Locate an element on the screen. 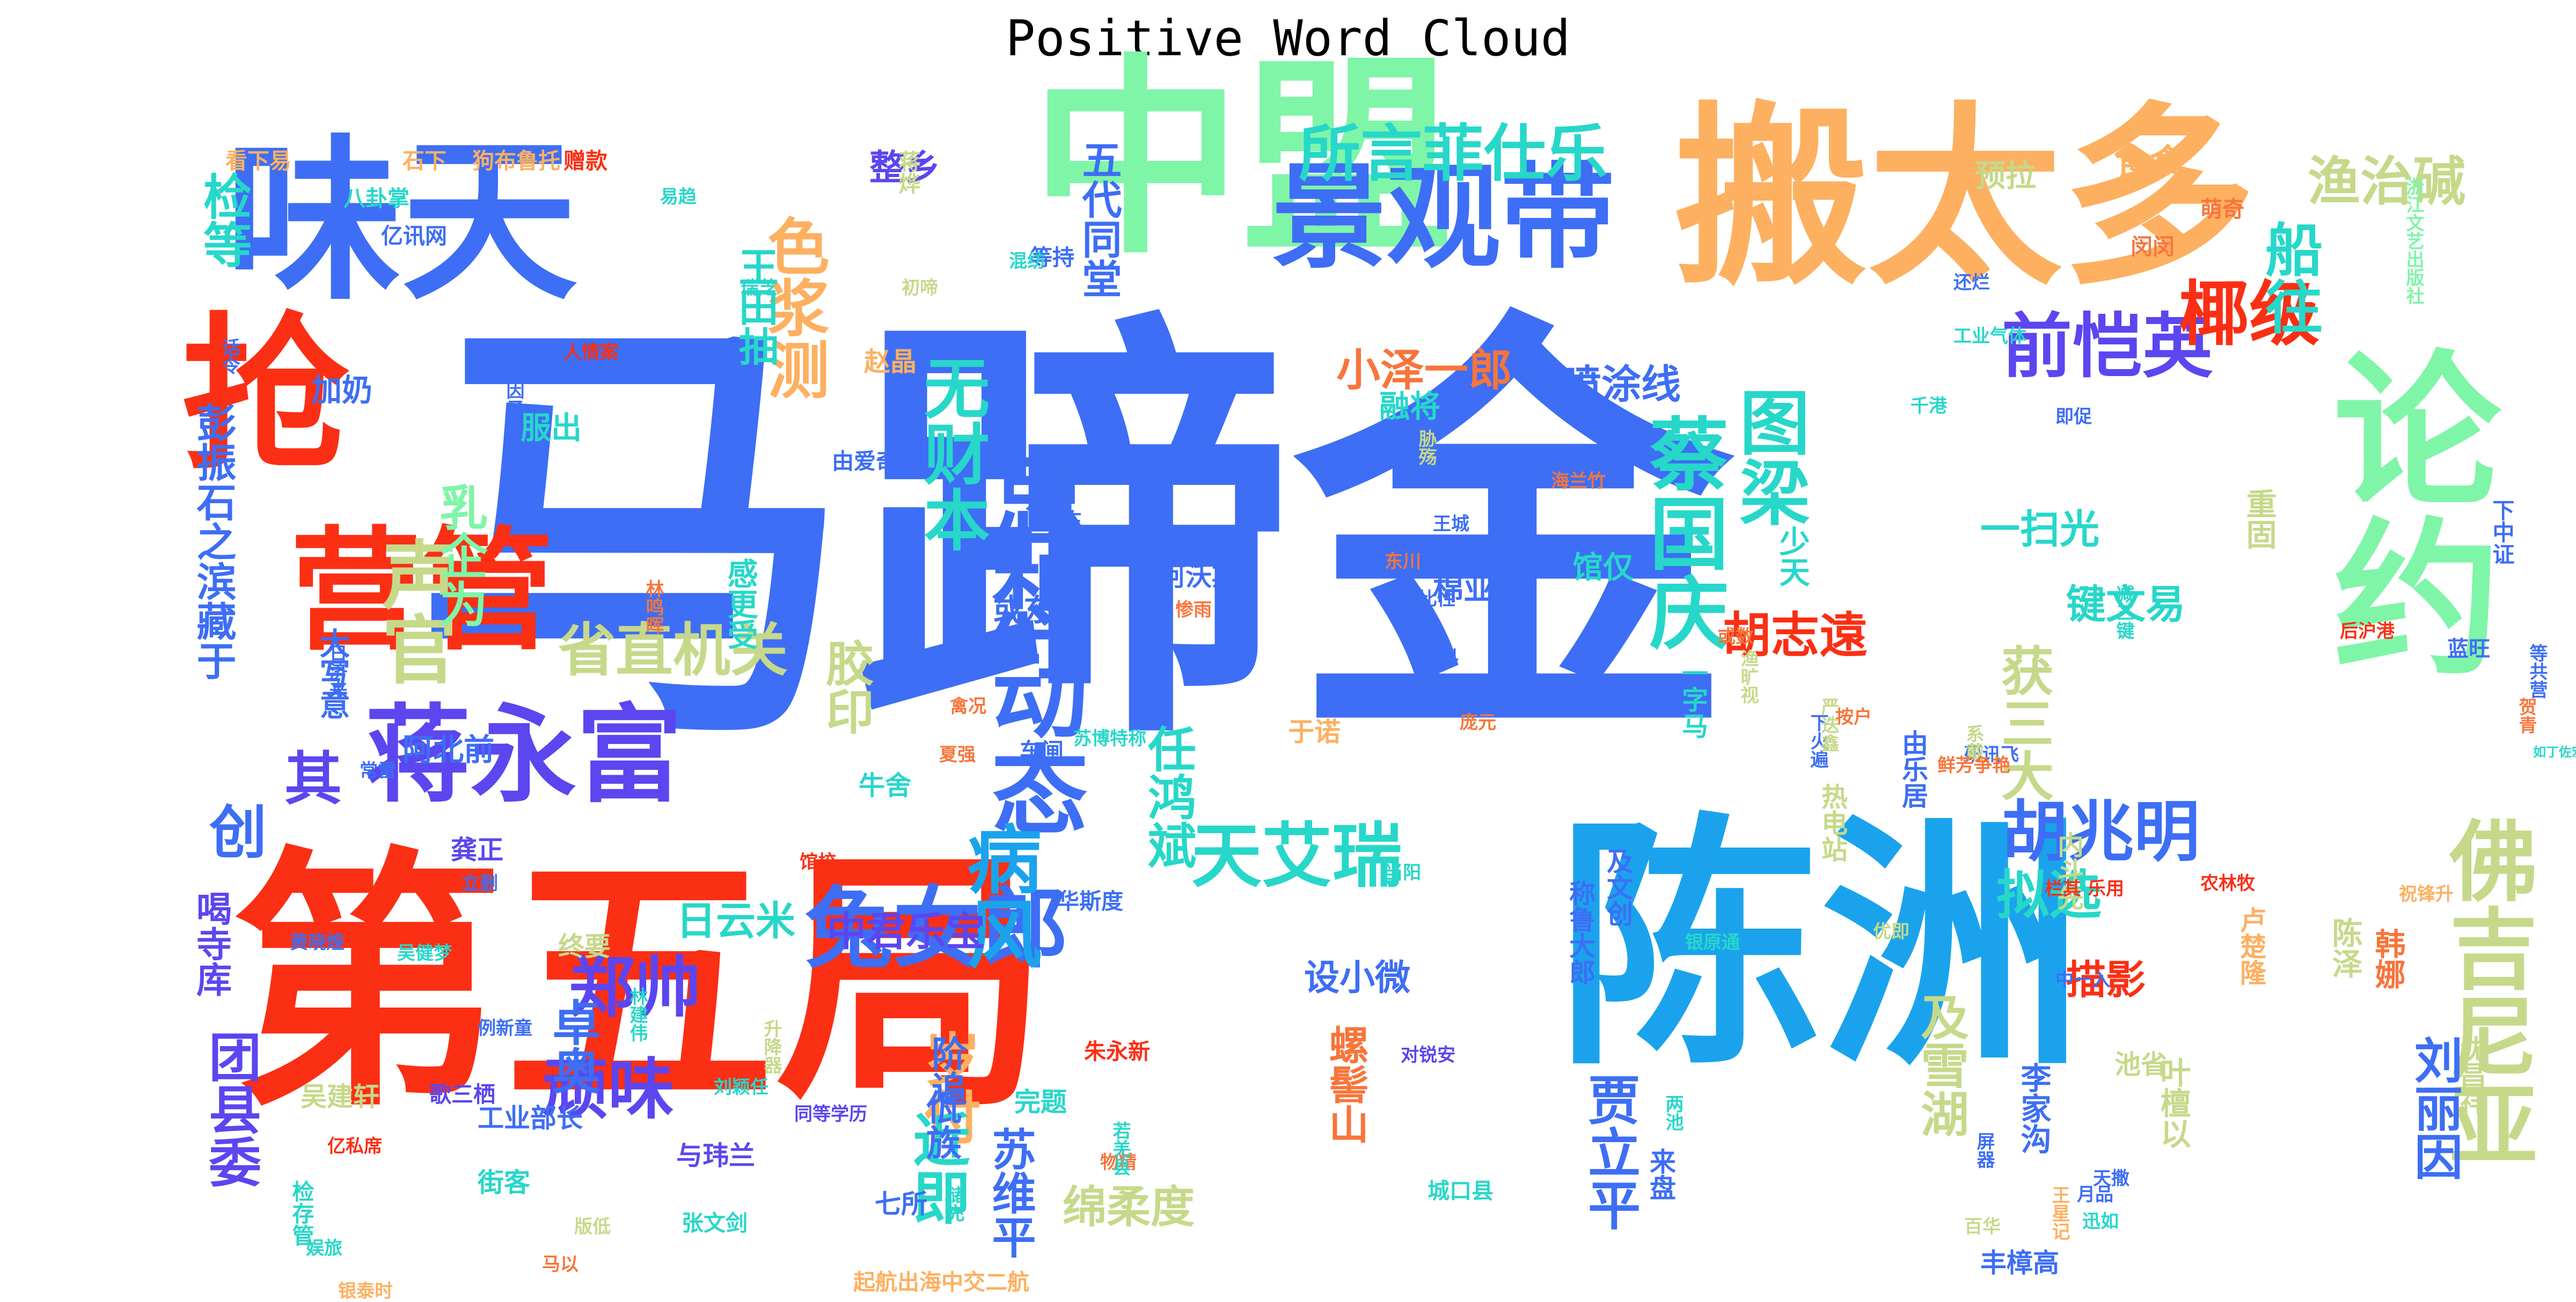  word-154: 物精 is located at coordinates (1118, 1162).